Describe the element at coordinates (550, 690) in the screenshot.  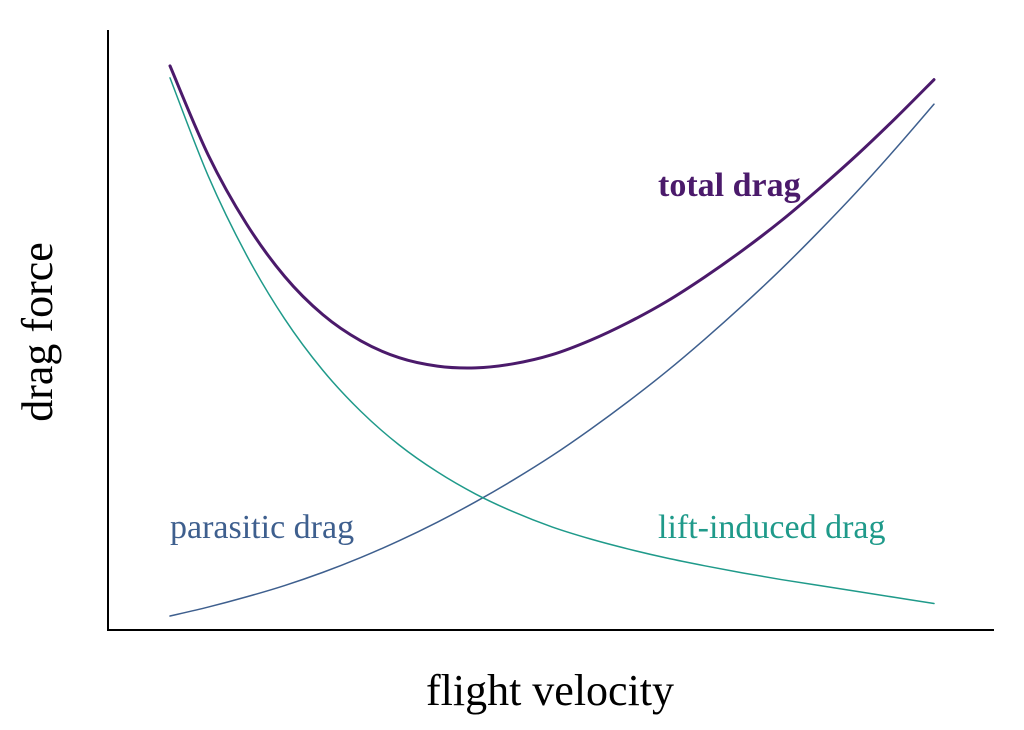
I see `x-axis-title: flight velocity` at that location.